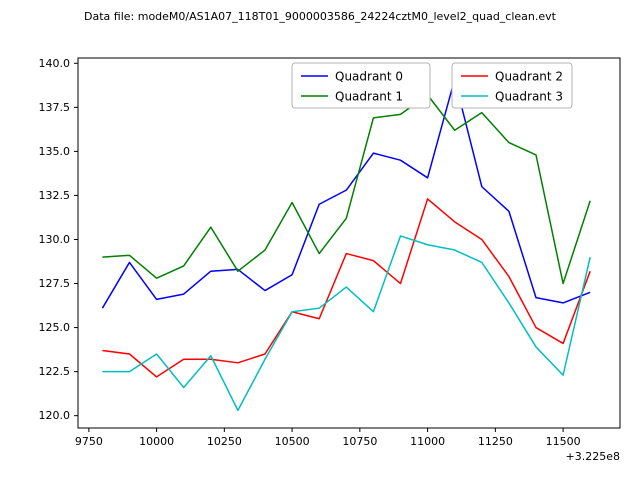  Describe the element at coordinates (55, 195) in the screenshot. I see `y-tick-label: 132.5` at that location.